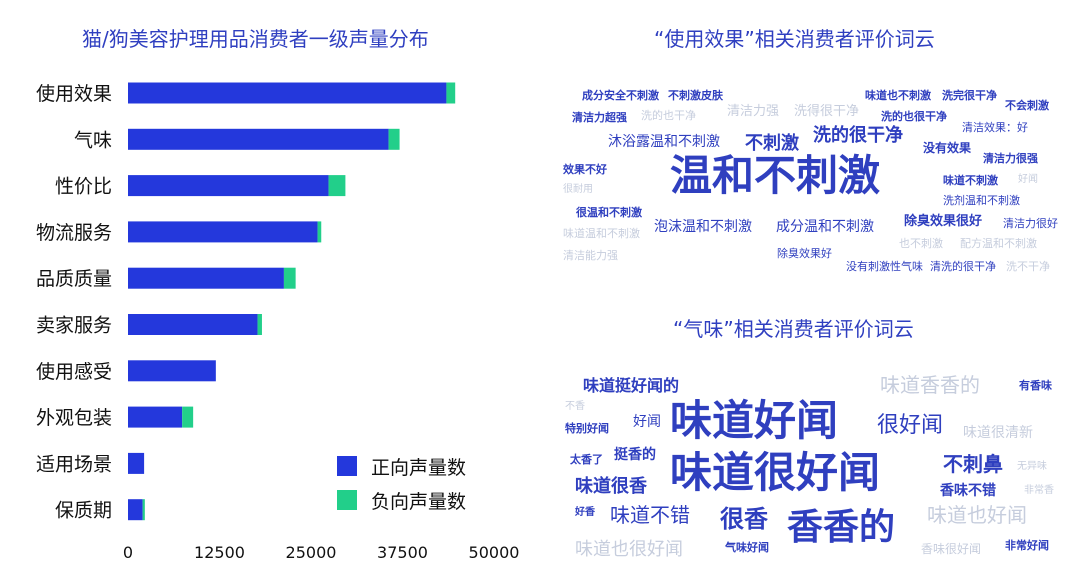  What do you see at coordinates (951, 549) in the screenshot?
I see `cloud-word: 香味很好闻` at bounding box center [951, 549].